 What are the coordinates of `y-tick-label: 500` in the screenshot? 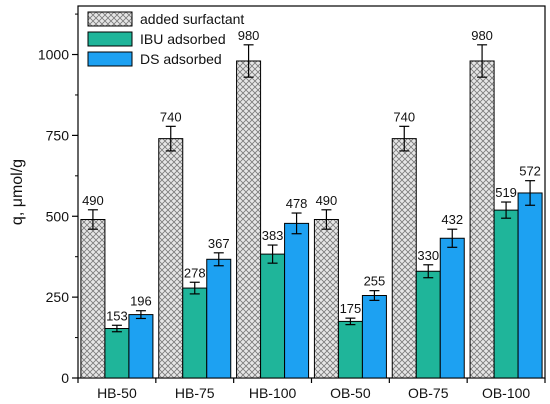 It's located at (58, 216).